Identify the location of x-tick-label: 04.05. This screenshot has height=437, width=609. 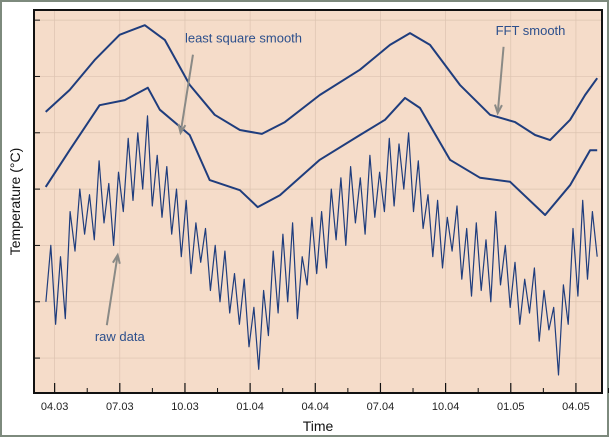
(576, 407).